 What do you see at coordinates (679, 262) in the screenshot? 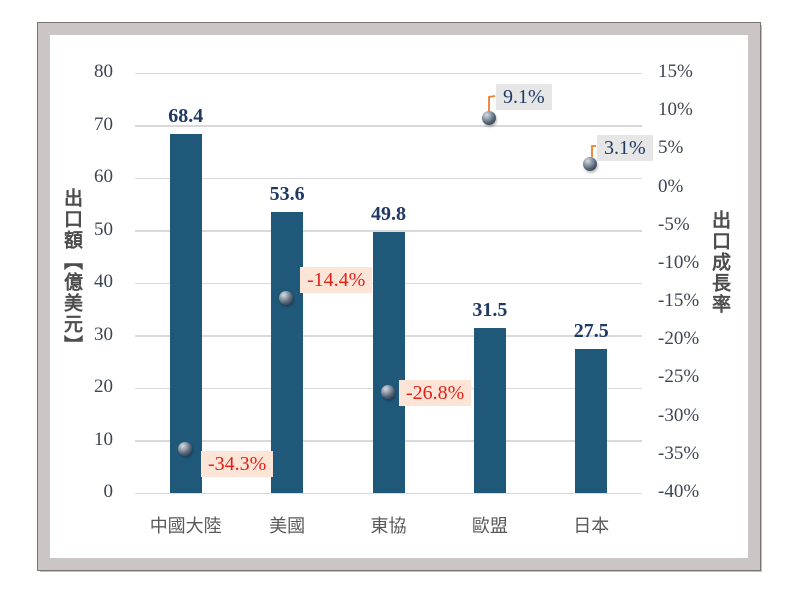
I see `right-axis-tick: -10%` at bounding box center [679, 262].